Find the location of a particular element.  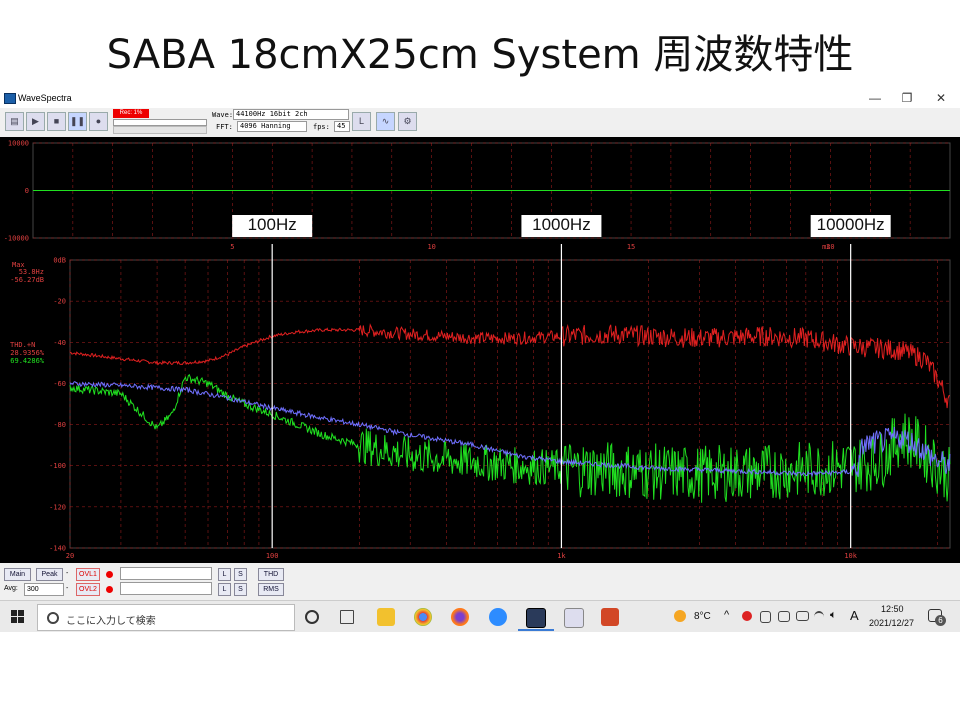

clock-date: 2021/12/27 is located at coordinates (892, 623).